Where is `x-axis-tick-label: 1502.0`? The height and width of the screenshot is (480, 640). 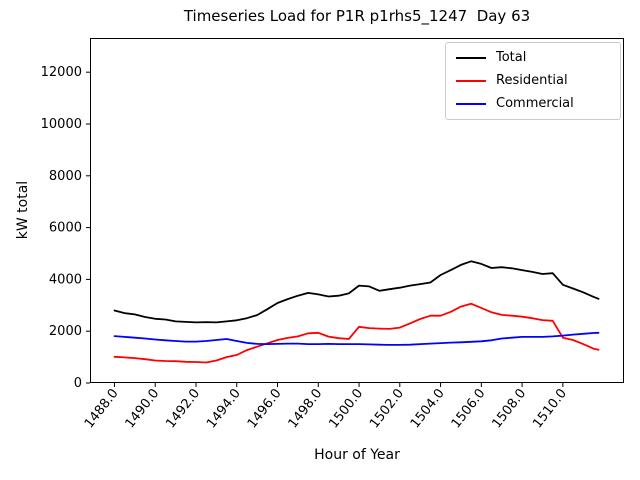
x-axis-tick-label: 1502.0 is located at coordinates (387, 408).